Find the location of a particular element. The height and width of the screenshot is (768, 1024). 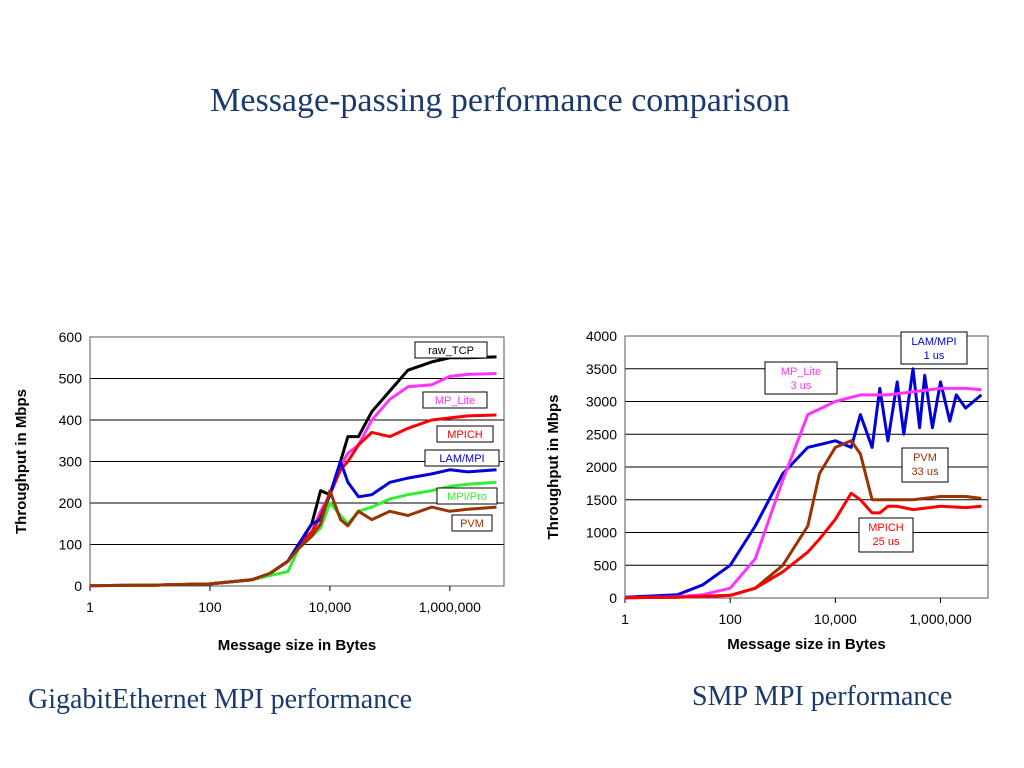

legend-label: raw_TCP is located at coordinates (451, 351).